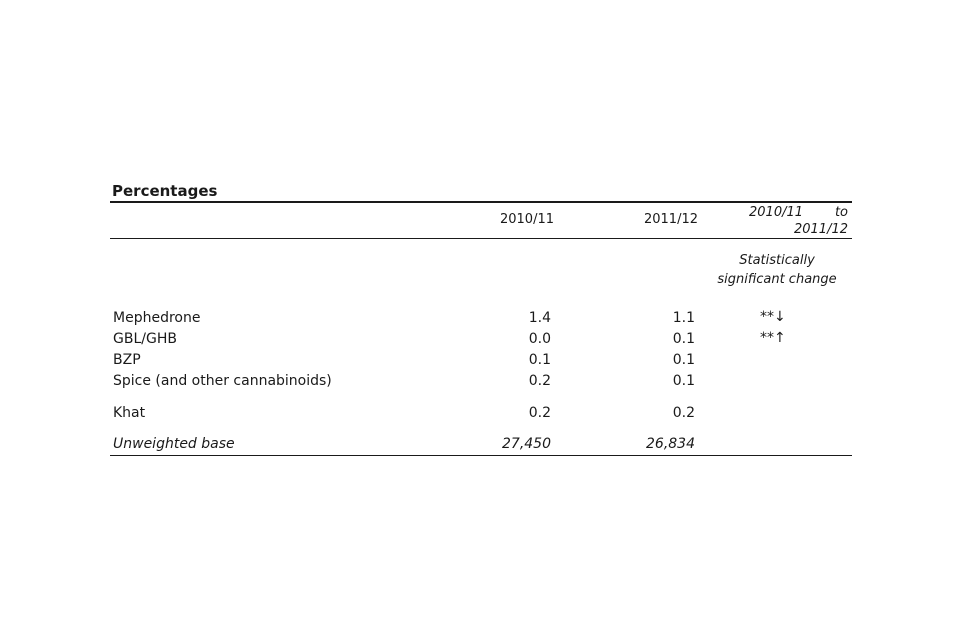 Image resolution: width=960 pixels, height=640 pixels. Describe the element at coordinates (773, 317) in the screenshot. I see `row-change: **↓` at that location.